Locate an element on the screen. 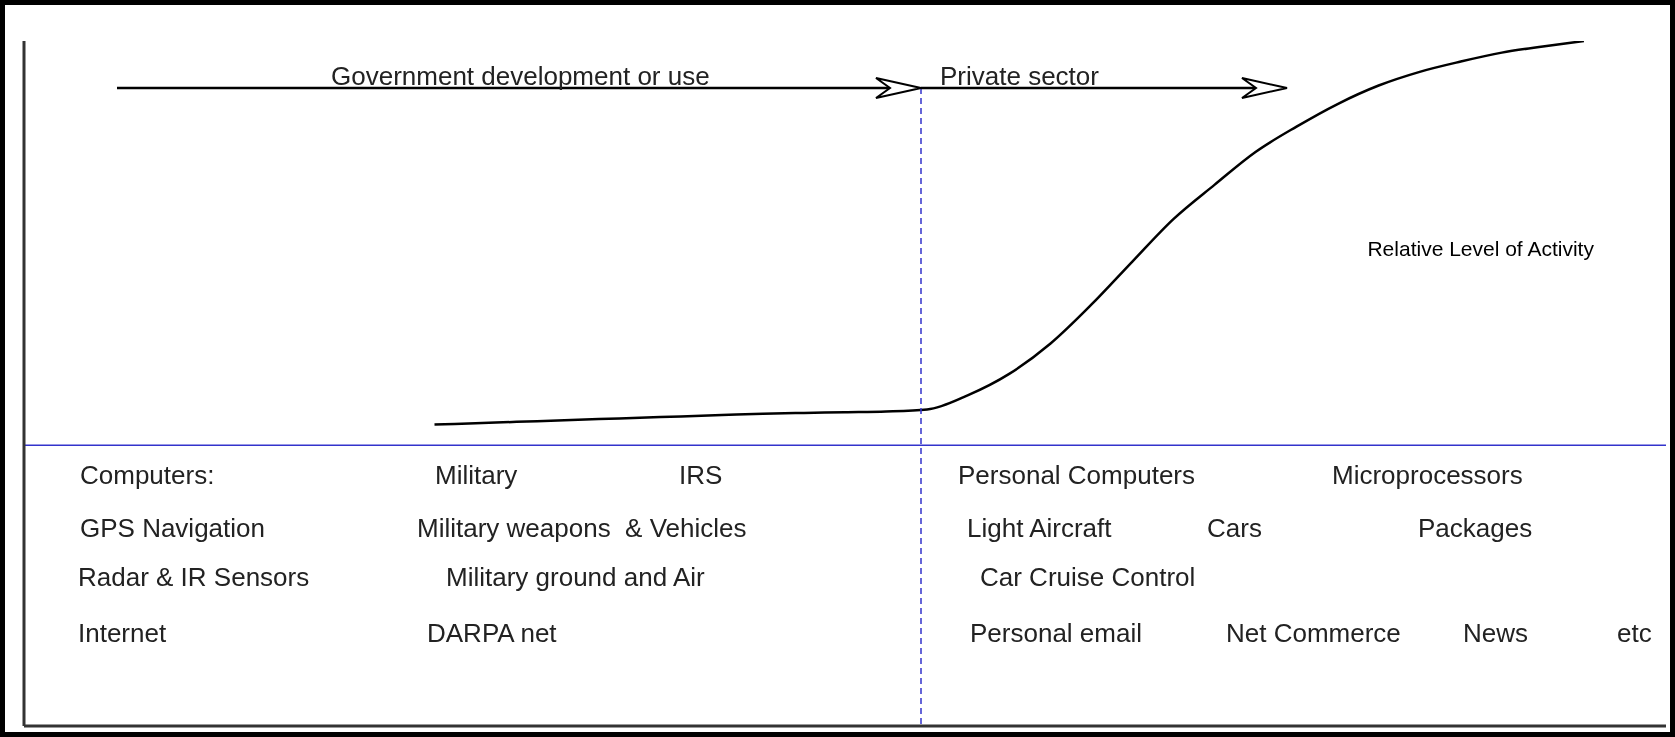 The height and width of the screenshot is (737, 1675). annotation: Government development or use is located at coordinates (520, 76).